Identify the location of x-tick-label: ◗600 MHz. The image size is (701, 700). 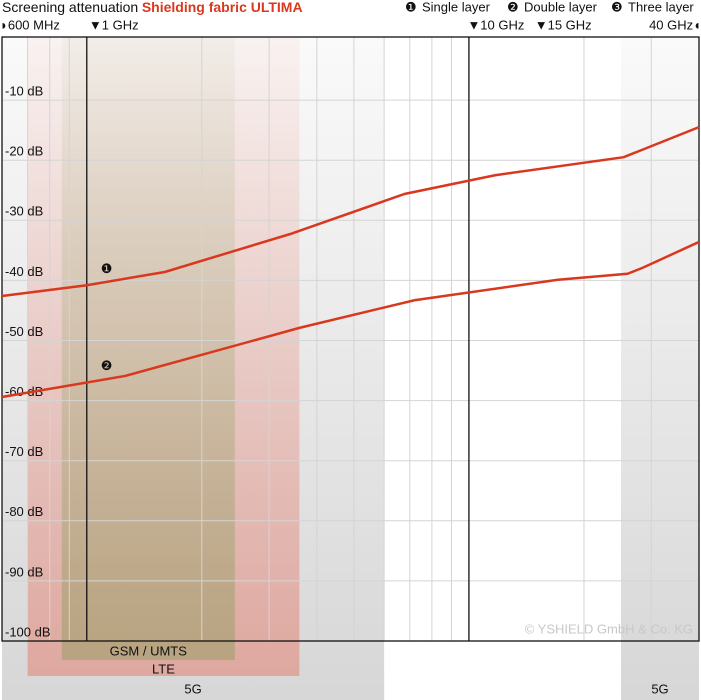
(30, 24).